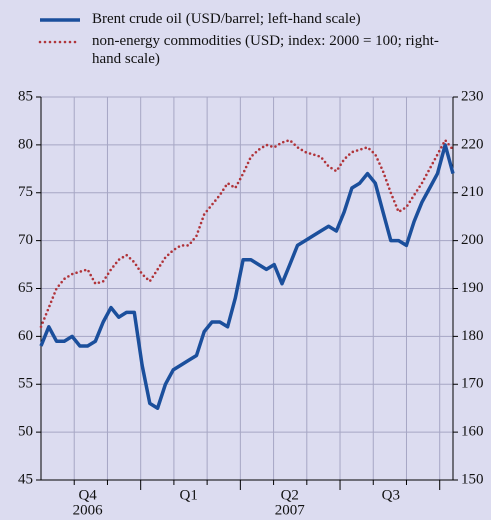  What do you see at coordinates (25, 432) in the screenshot?
I see `y-tick-label: 50` at bounding box center [25, 432].